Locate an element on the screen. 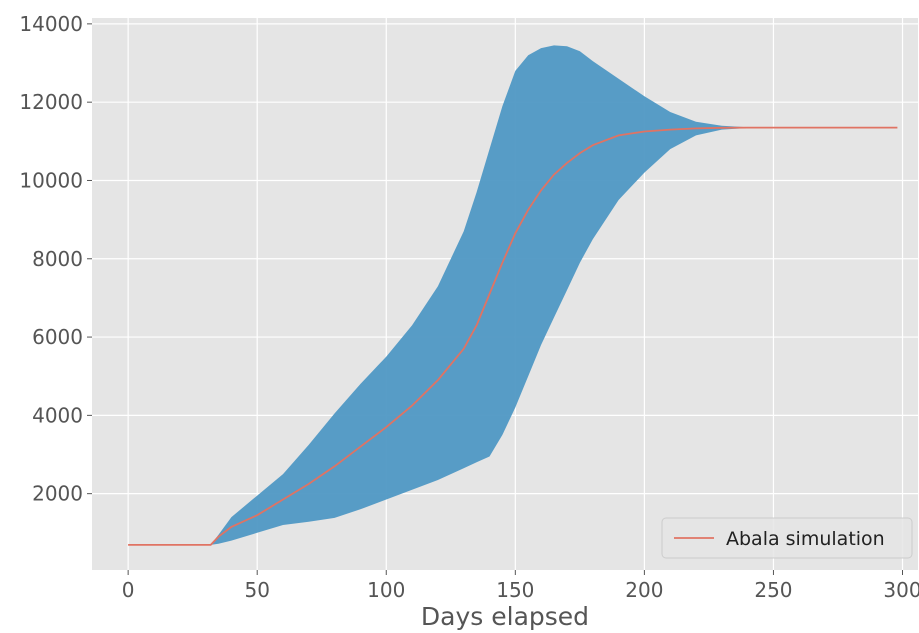 This screenshot has width=919, height=633. x-tick-label-200: 200 is located at coordinates (644, 590).